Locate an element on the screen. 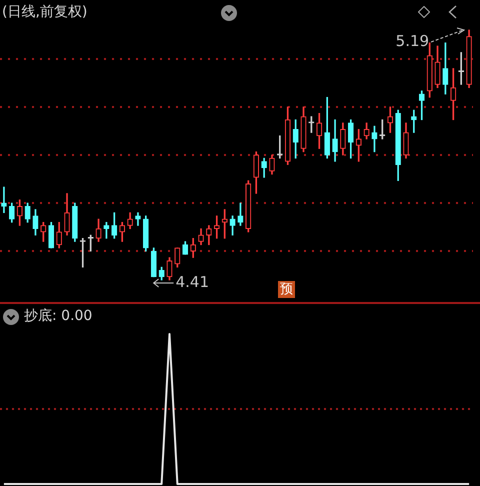  annotation: 5.19 is located at coordinates (413, 41).